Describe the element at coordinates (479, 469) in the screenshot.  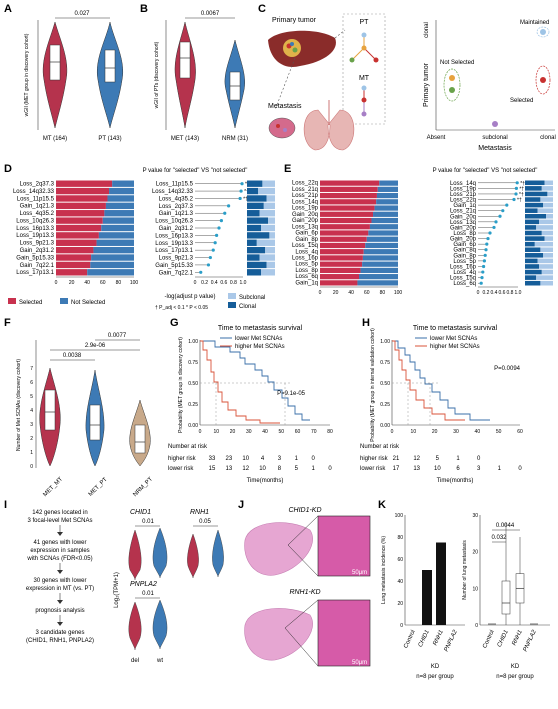
I see `risk-low-cell: 3` at that location.